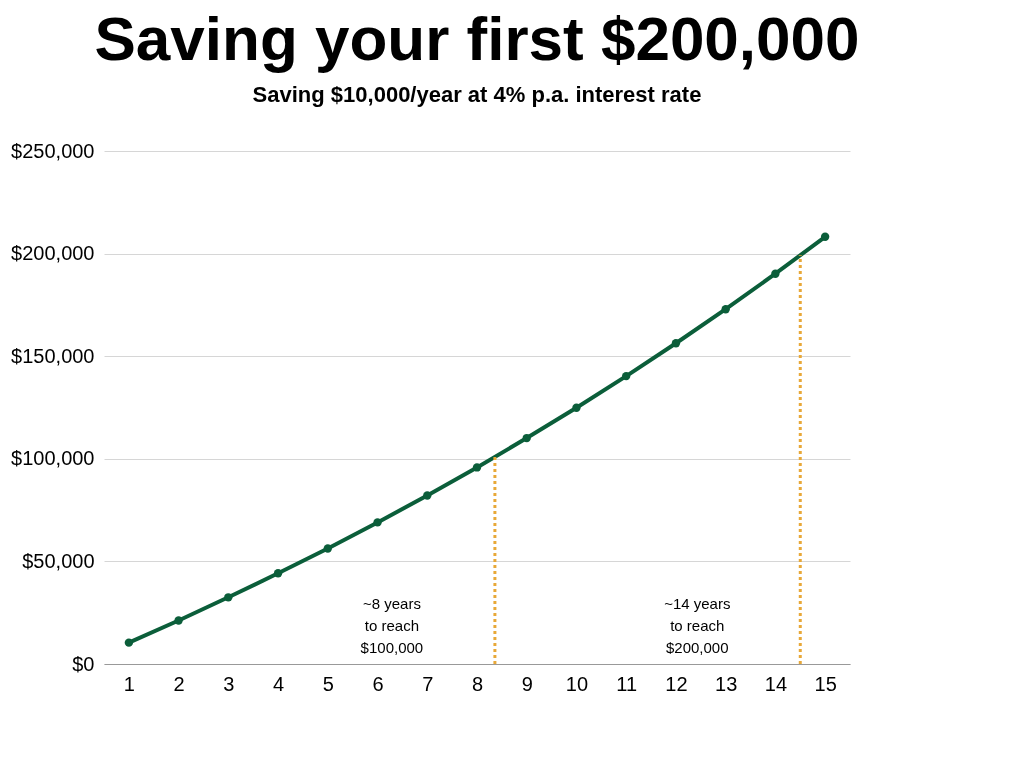 The image size is (1024, 768). Describe the element at coordinates (676, 683) in the screenshot. I see `x-tick-label: 12` at that location.